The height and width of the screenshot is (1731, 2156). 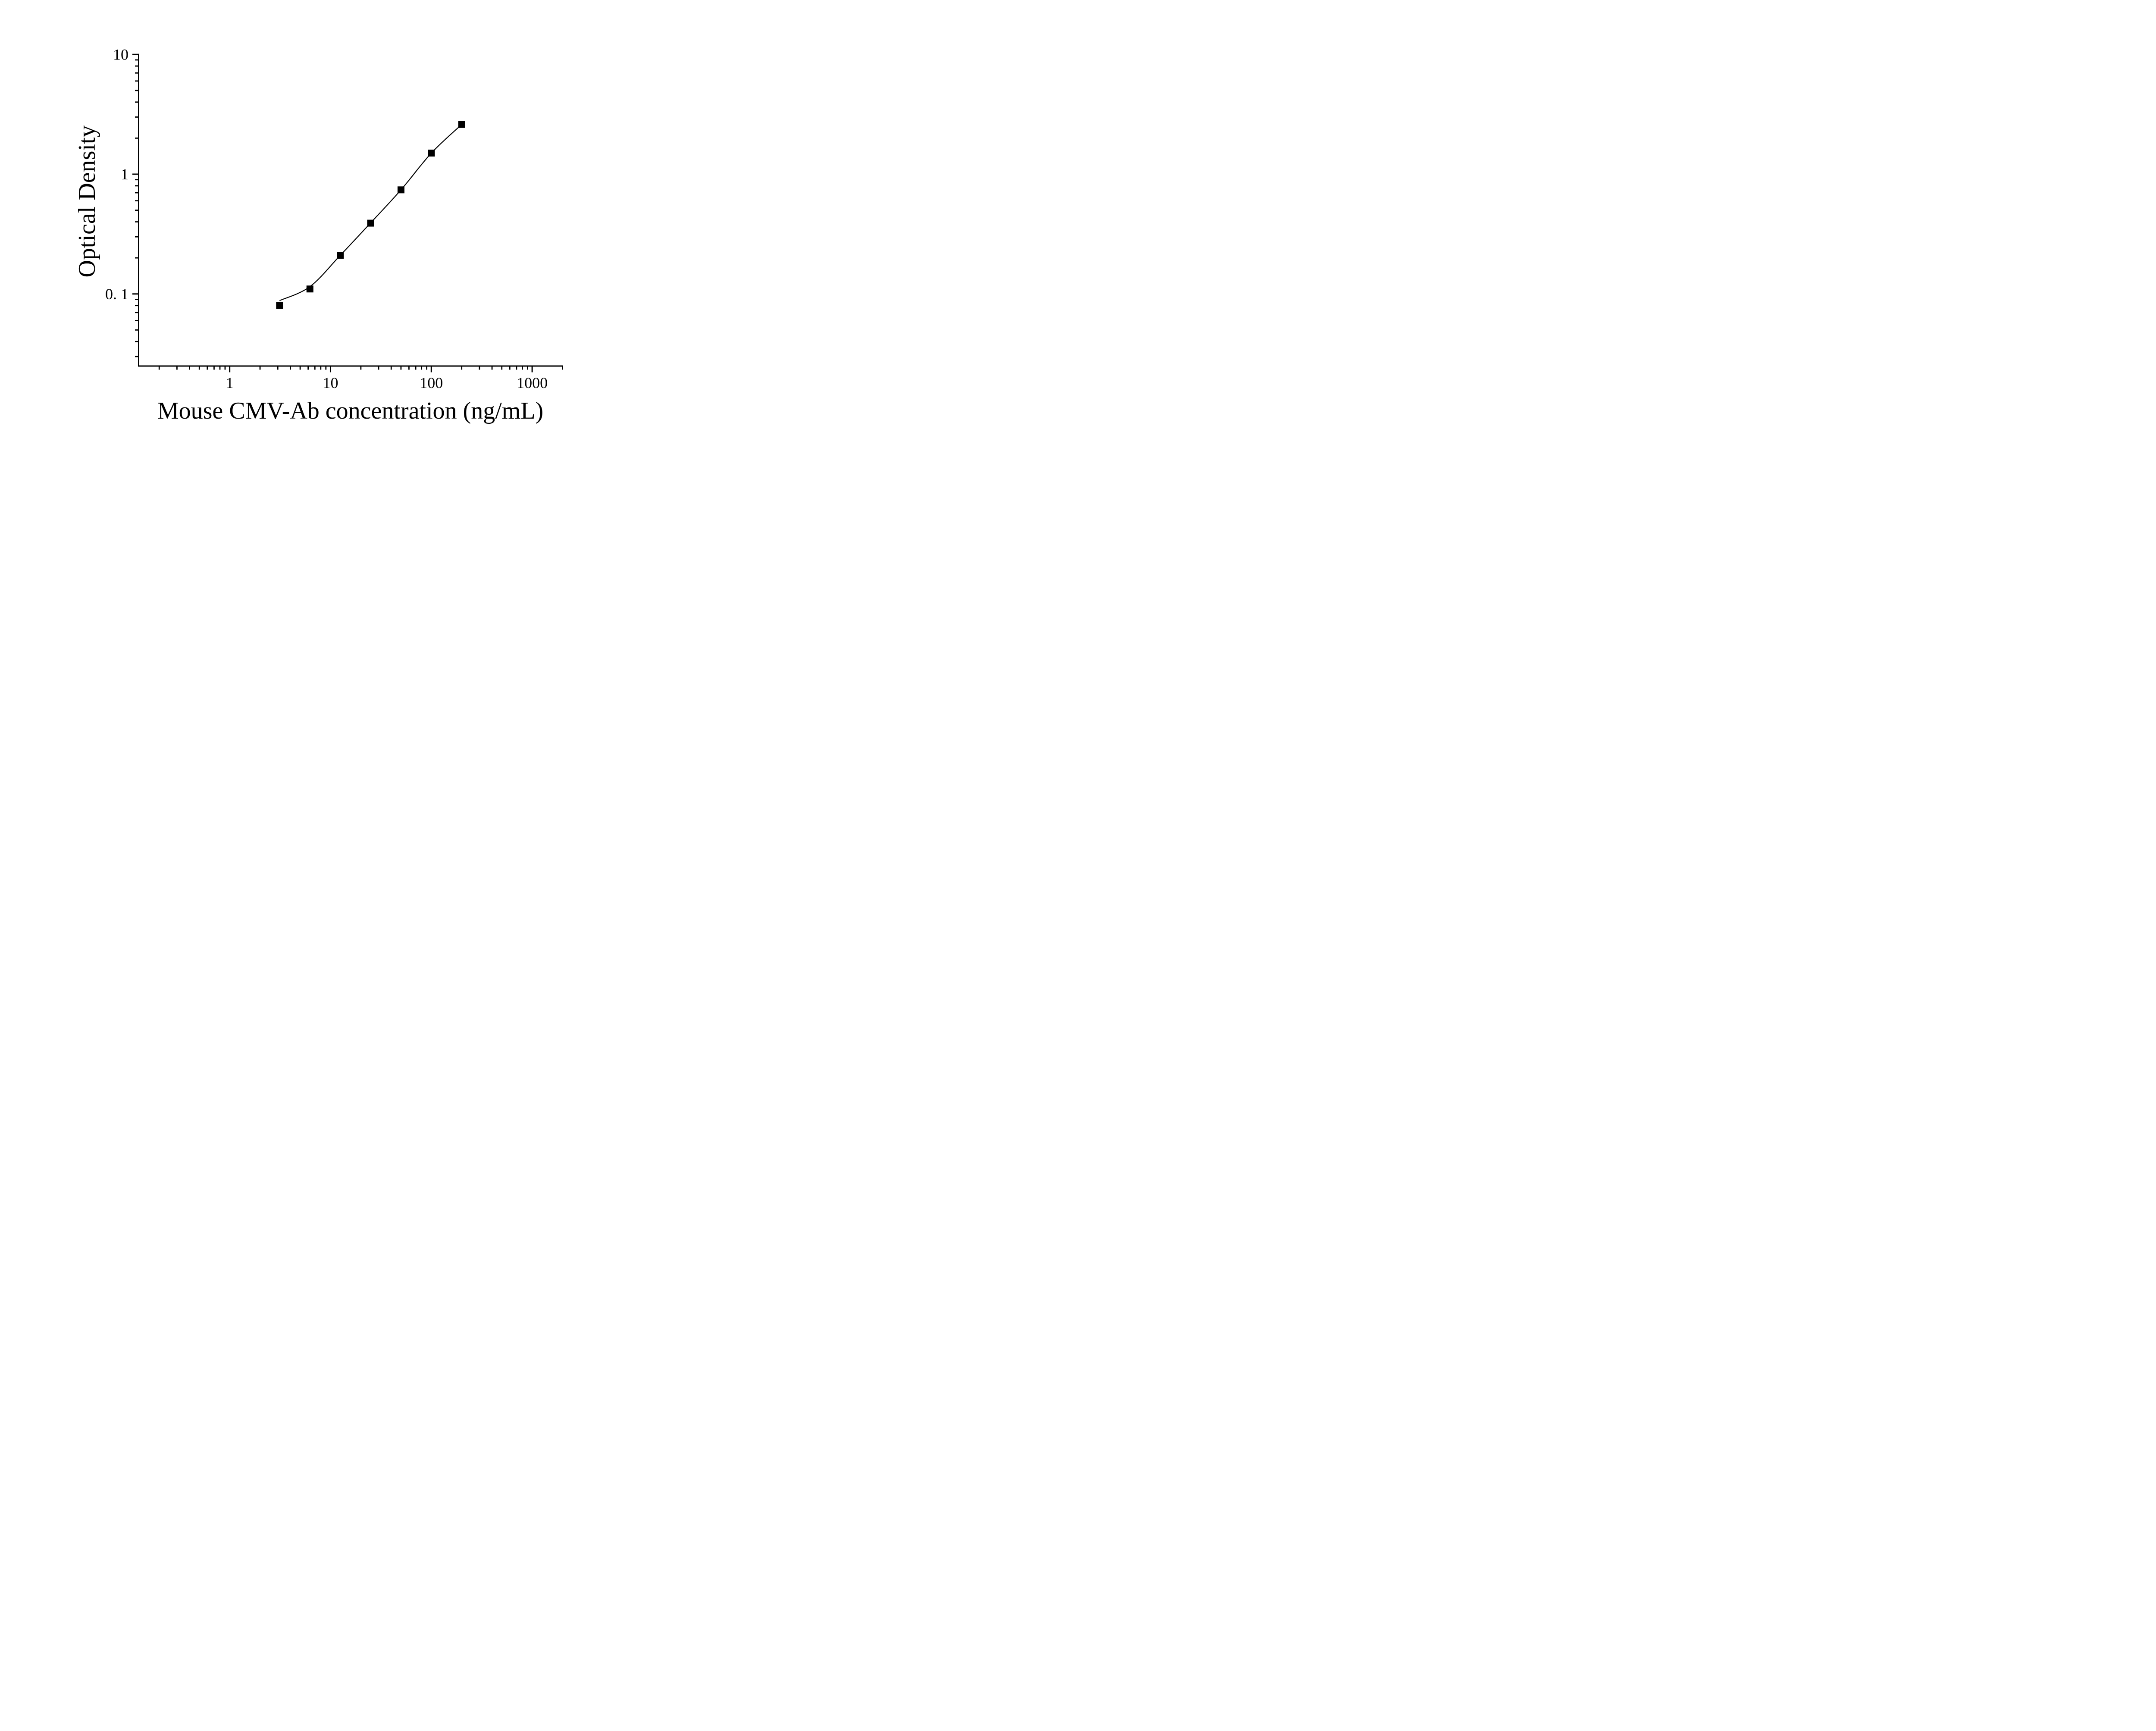 I want to click on x-tick-label: 1, so click(x=230, y=382).